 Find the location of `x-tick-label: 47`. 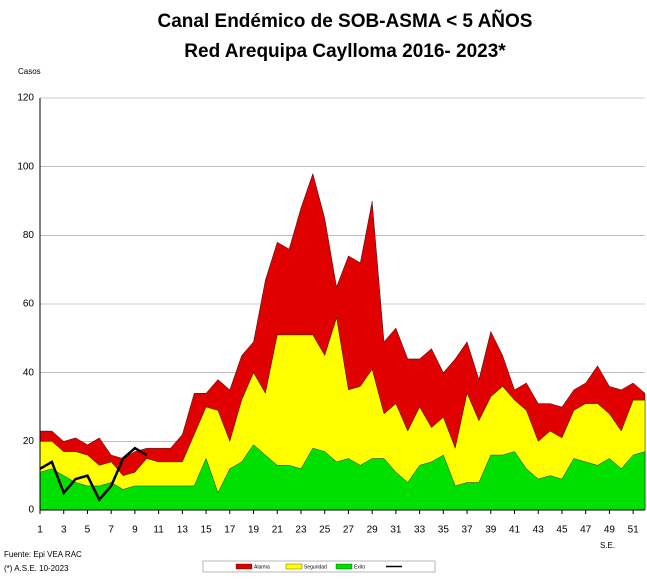

x-tick-label: 47 is located at coordinates (586, 530).